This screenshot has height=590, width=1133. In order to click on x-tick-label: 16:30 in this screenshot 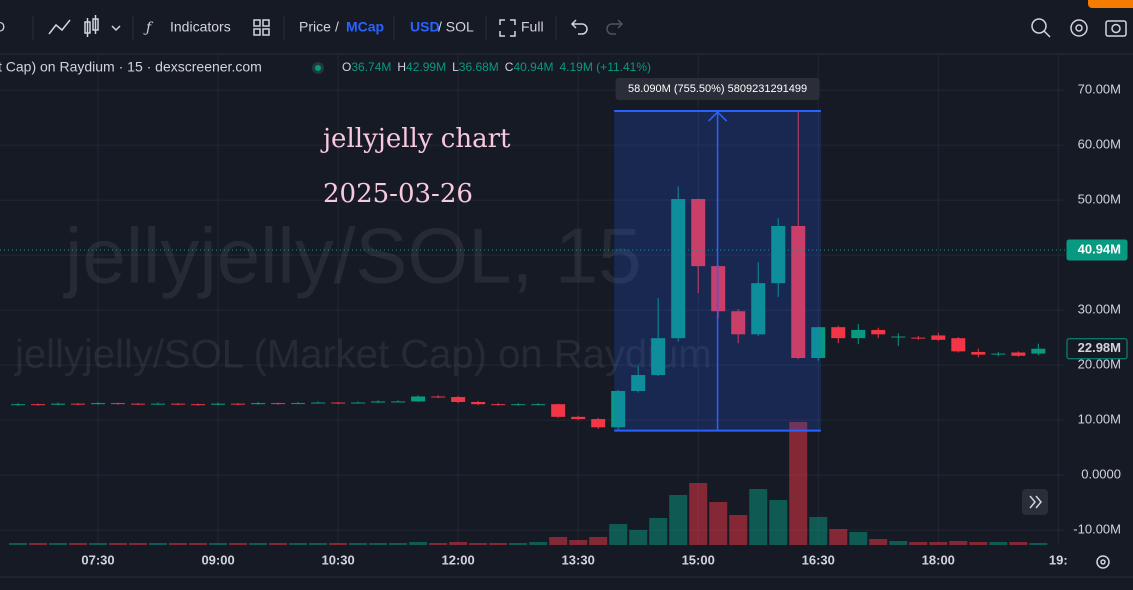, I will do `click(818, 559)`.